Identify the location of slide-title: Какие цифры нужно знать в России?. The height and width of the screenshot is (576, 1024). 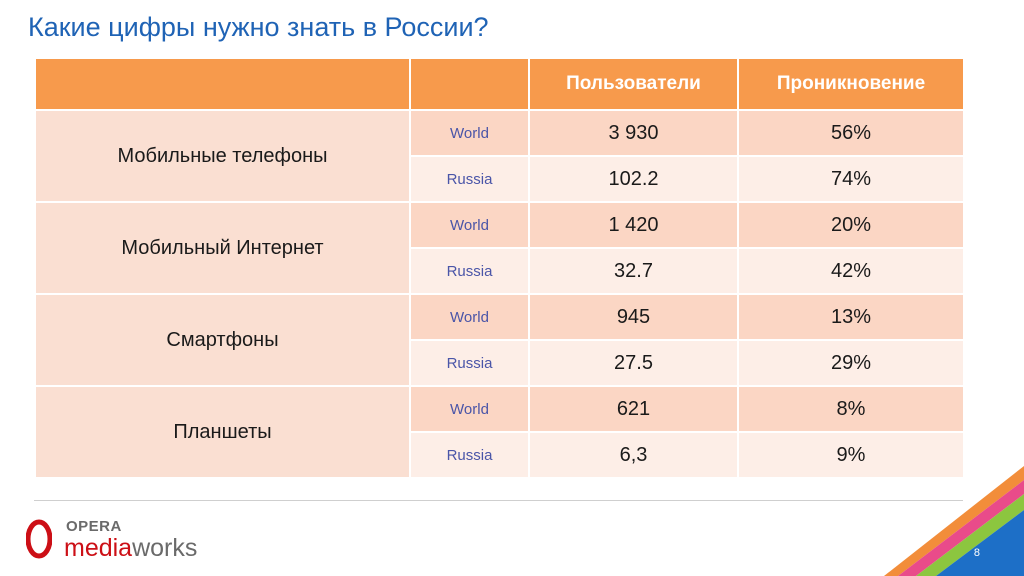
(258, 27).